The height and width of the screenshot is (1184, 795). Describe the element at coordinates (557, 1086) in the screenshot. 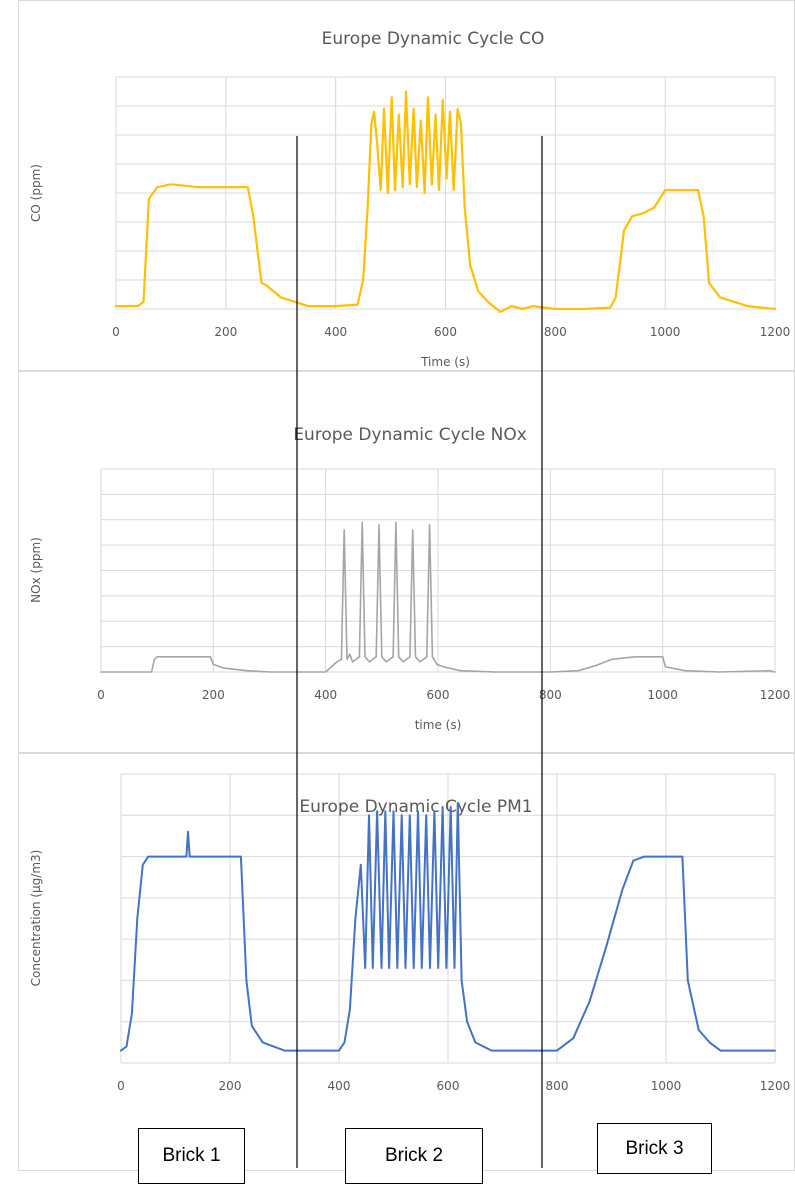

I see `chart-pm1-xtick-4: 800` at that location.